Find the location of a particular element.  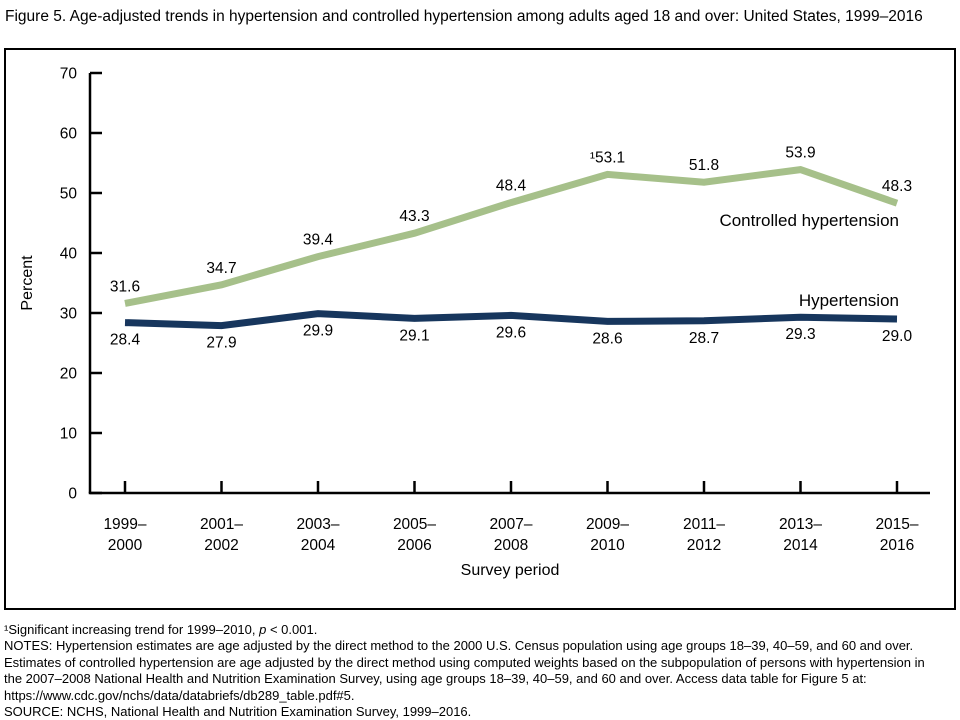

data-label-hypertension: 29.0 is located at coordinates (897, 336).